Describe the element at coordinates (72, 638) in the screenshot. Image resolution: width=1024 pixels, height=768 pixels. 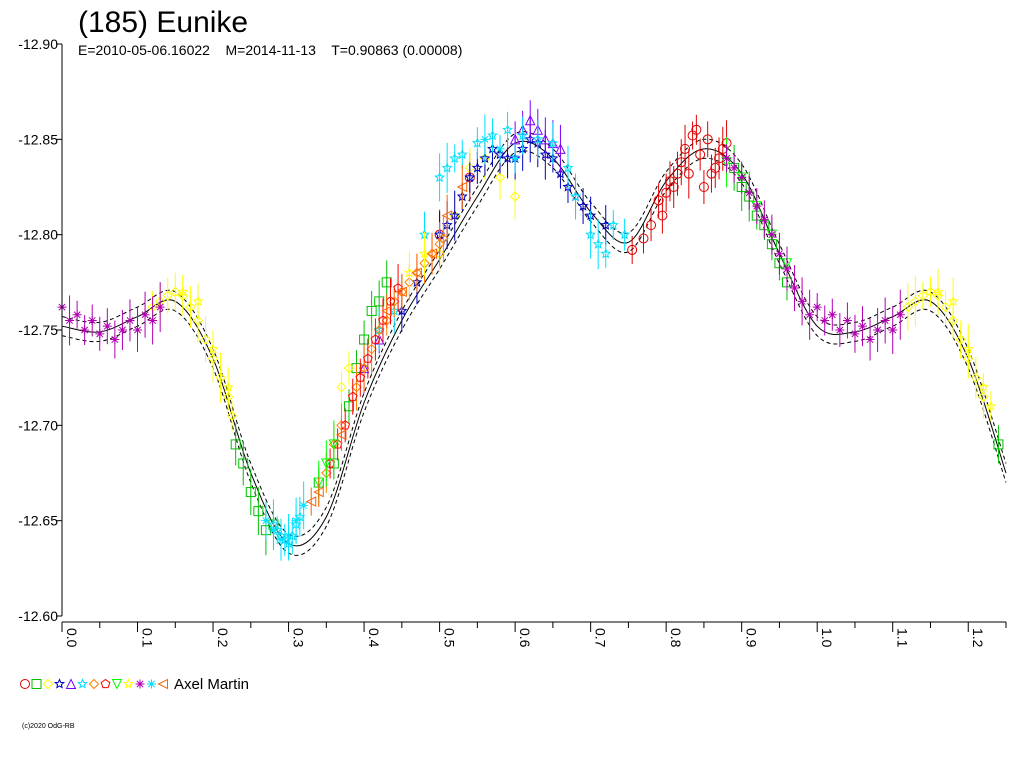
I see `x-tick-label: 0.0` at that location.